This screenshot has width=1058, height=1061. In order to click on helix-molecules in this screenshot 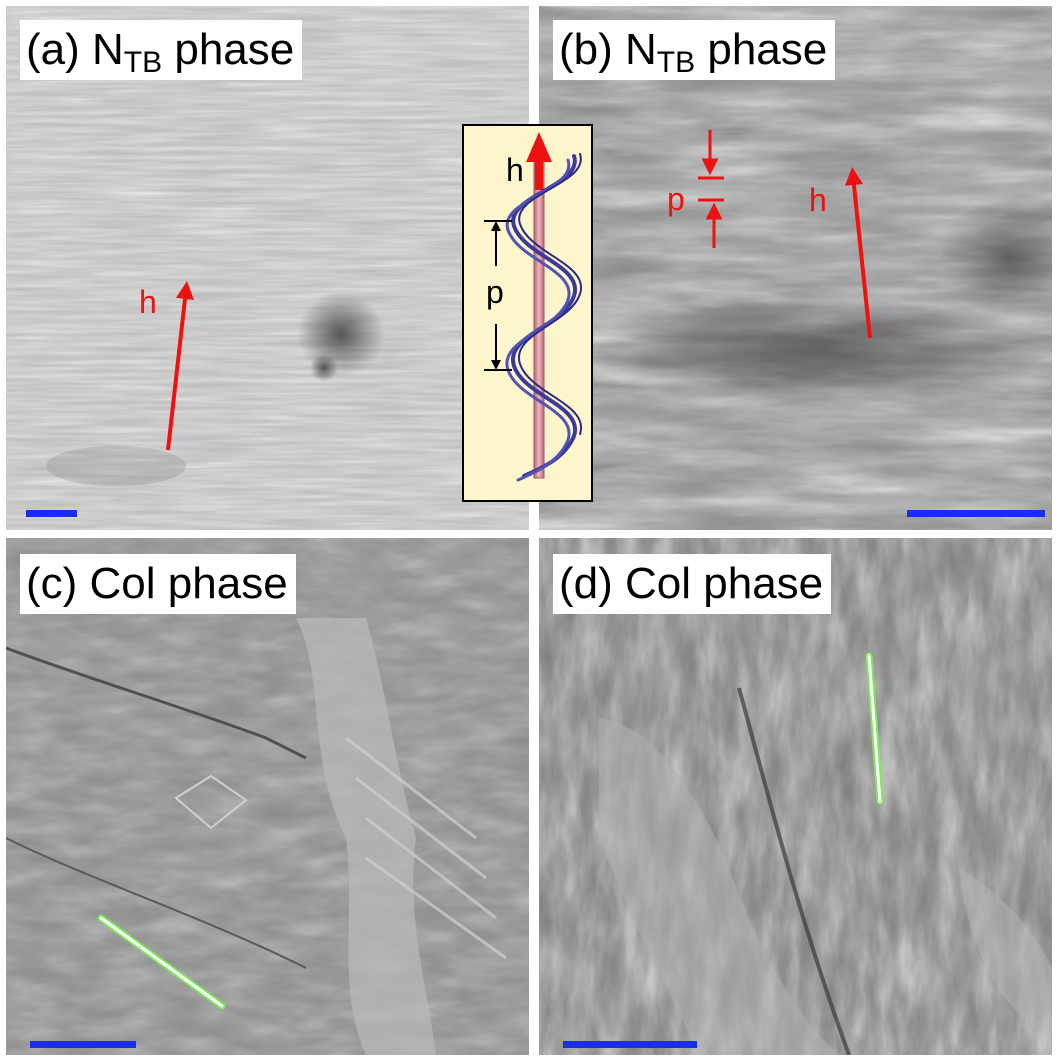, I will do `click(544, 317)`.